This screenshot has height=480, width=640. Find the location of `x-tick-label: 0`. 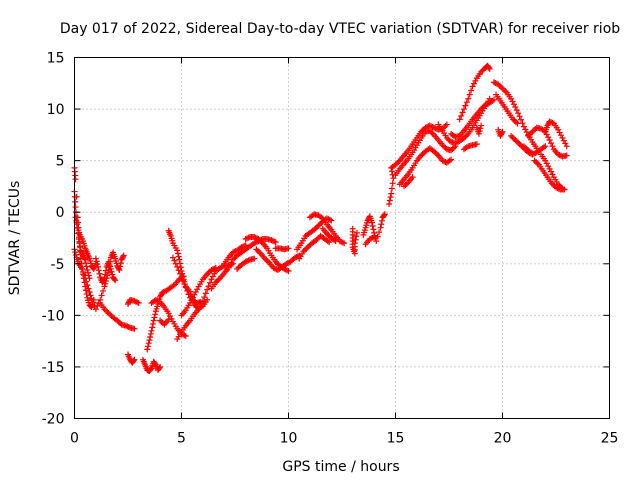

x-tick-label: 0 is located at coordinates (74, 439).